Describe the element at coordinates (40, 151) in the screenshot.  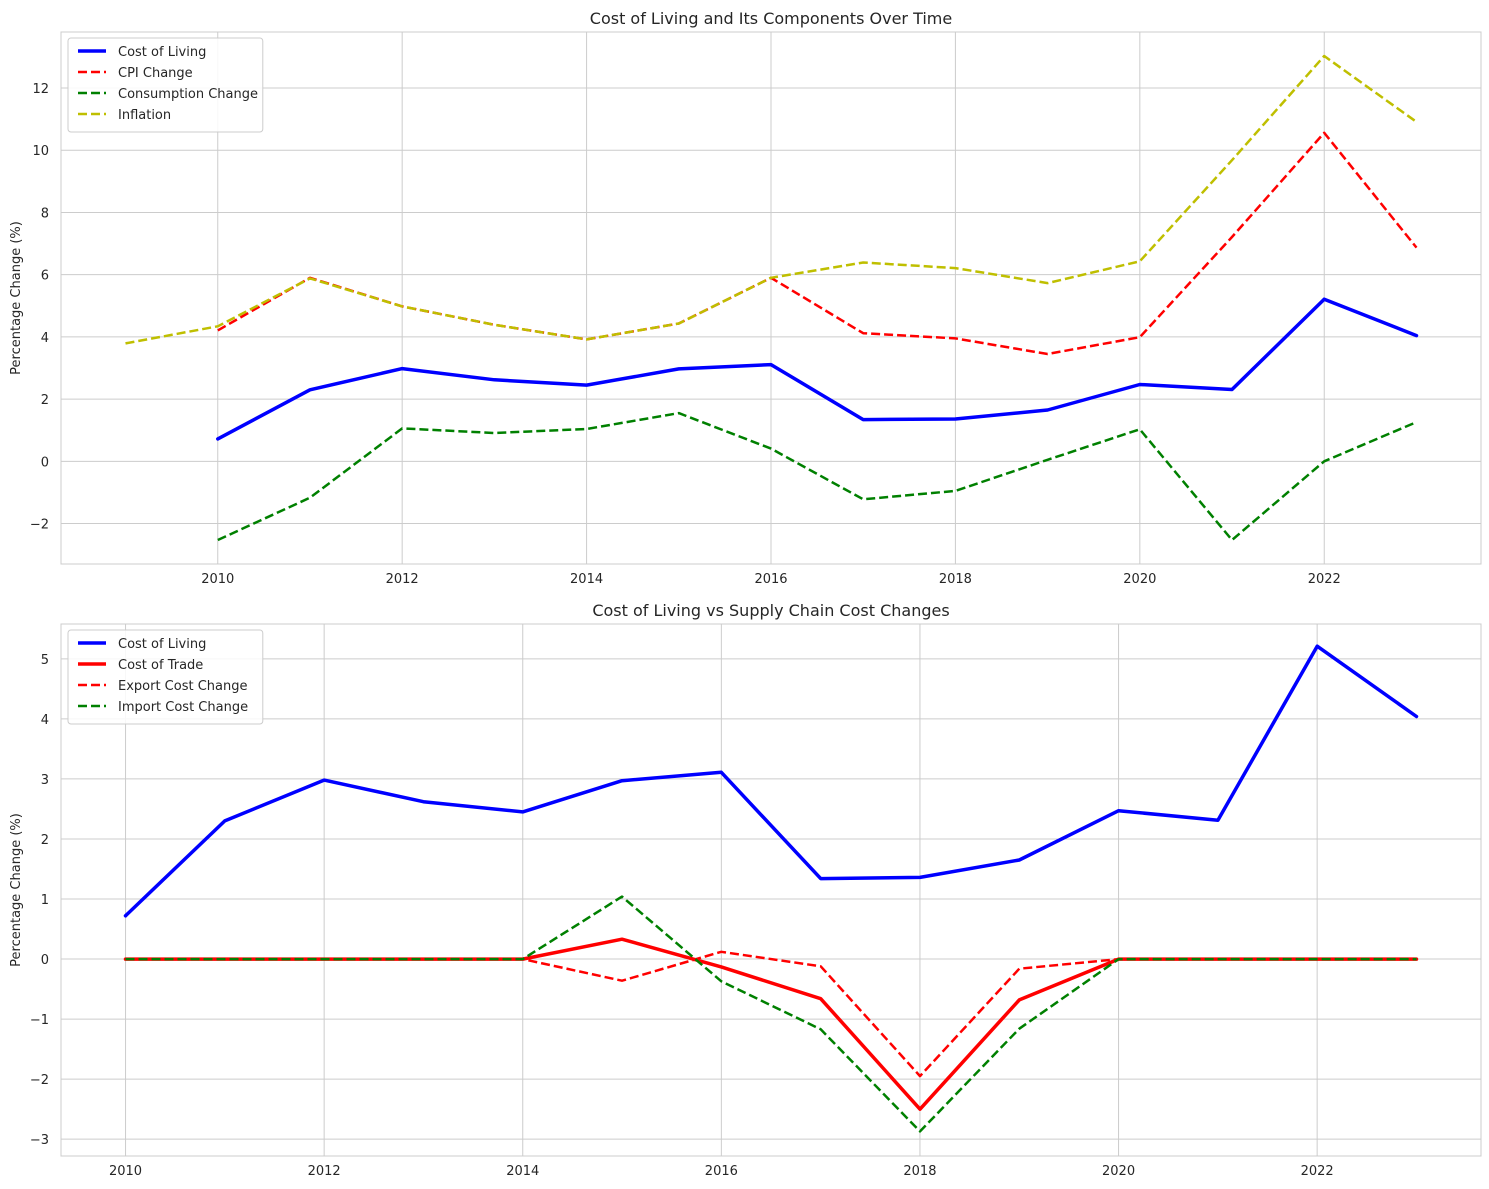
I see `y-tick-label: 10` at that location.